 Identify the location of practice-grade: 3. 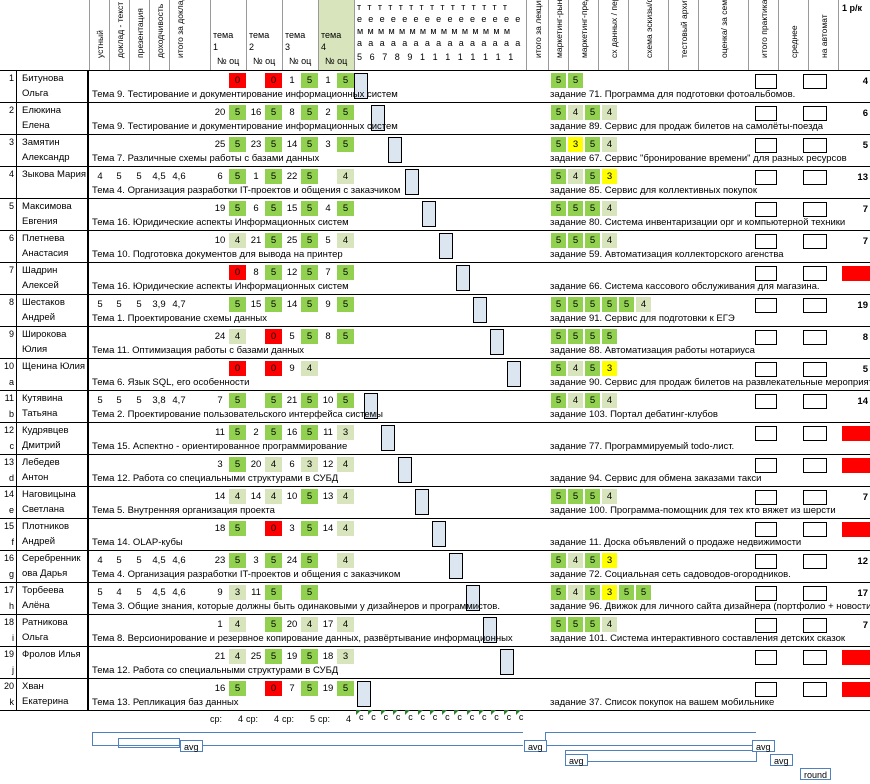
(609, 368).